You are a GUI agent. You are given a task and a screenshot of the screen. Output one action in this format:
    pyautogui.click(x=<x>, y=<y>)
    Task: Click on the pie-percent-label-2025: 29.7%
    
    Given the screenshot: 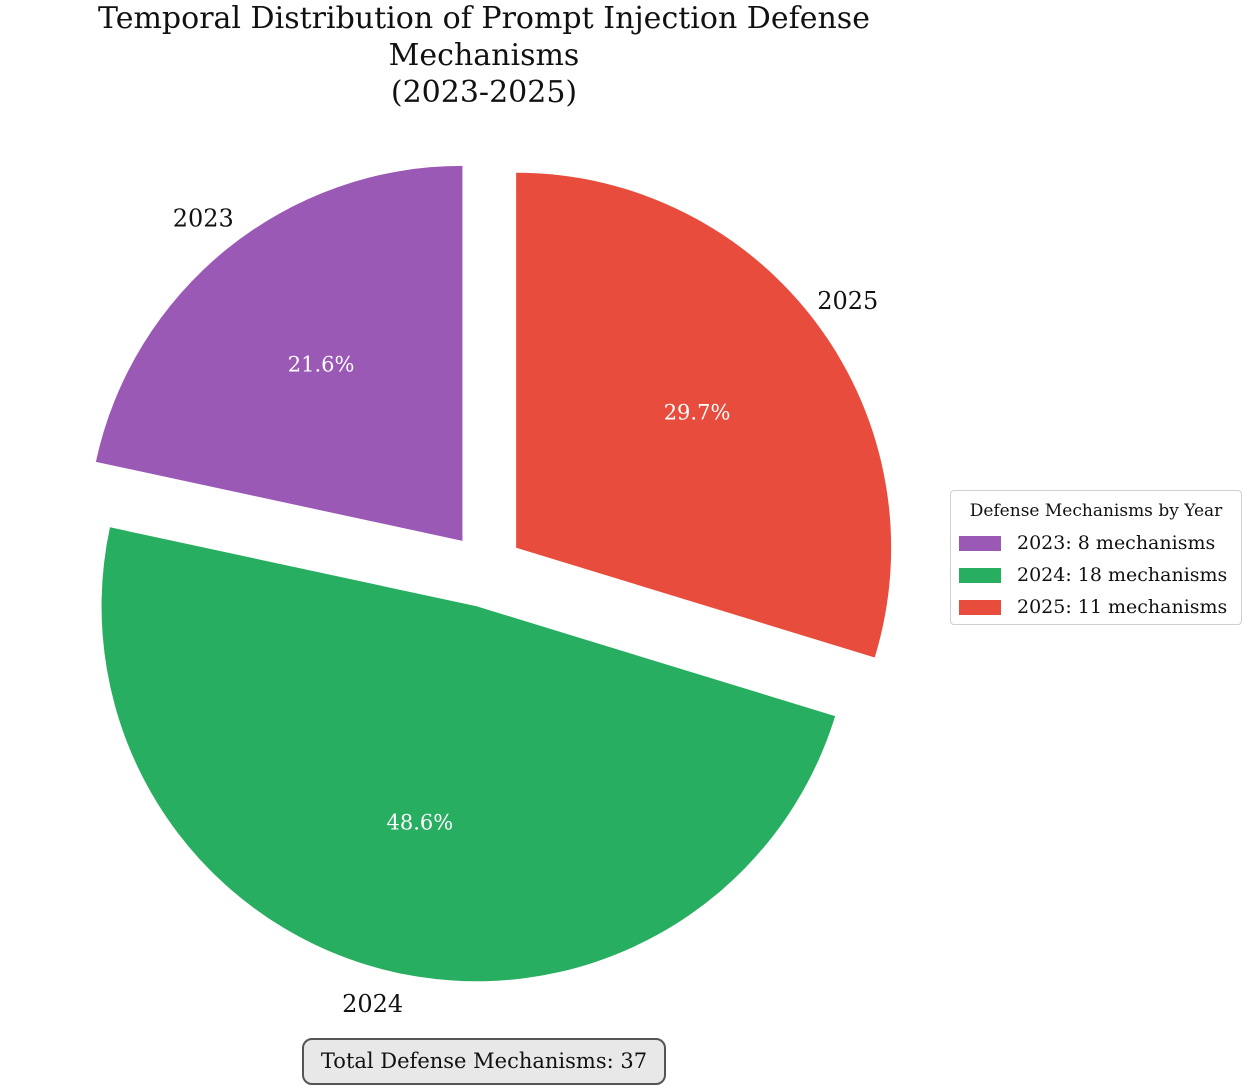 What is the action you would take?
    pyautogui.click(x=697, y=412)
    